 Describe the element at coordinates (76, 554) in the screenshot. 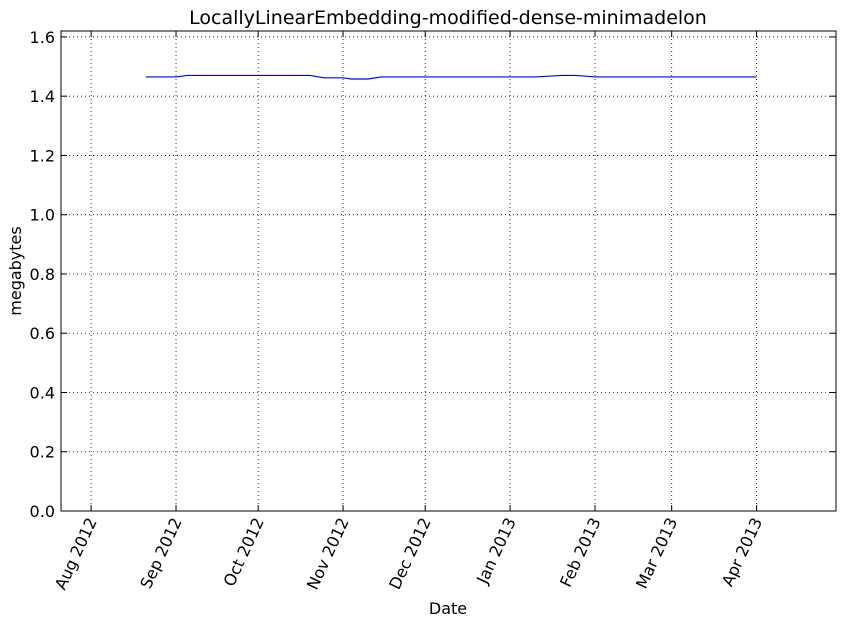

I see `x-tick-label: Aug 2012` at that location.